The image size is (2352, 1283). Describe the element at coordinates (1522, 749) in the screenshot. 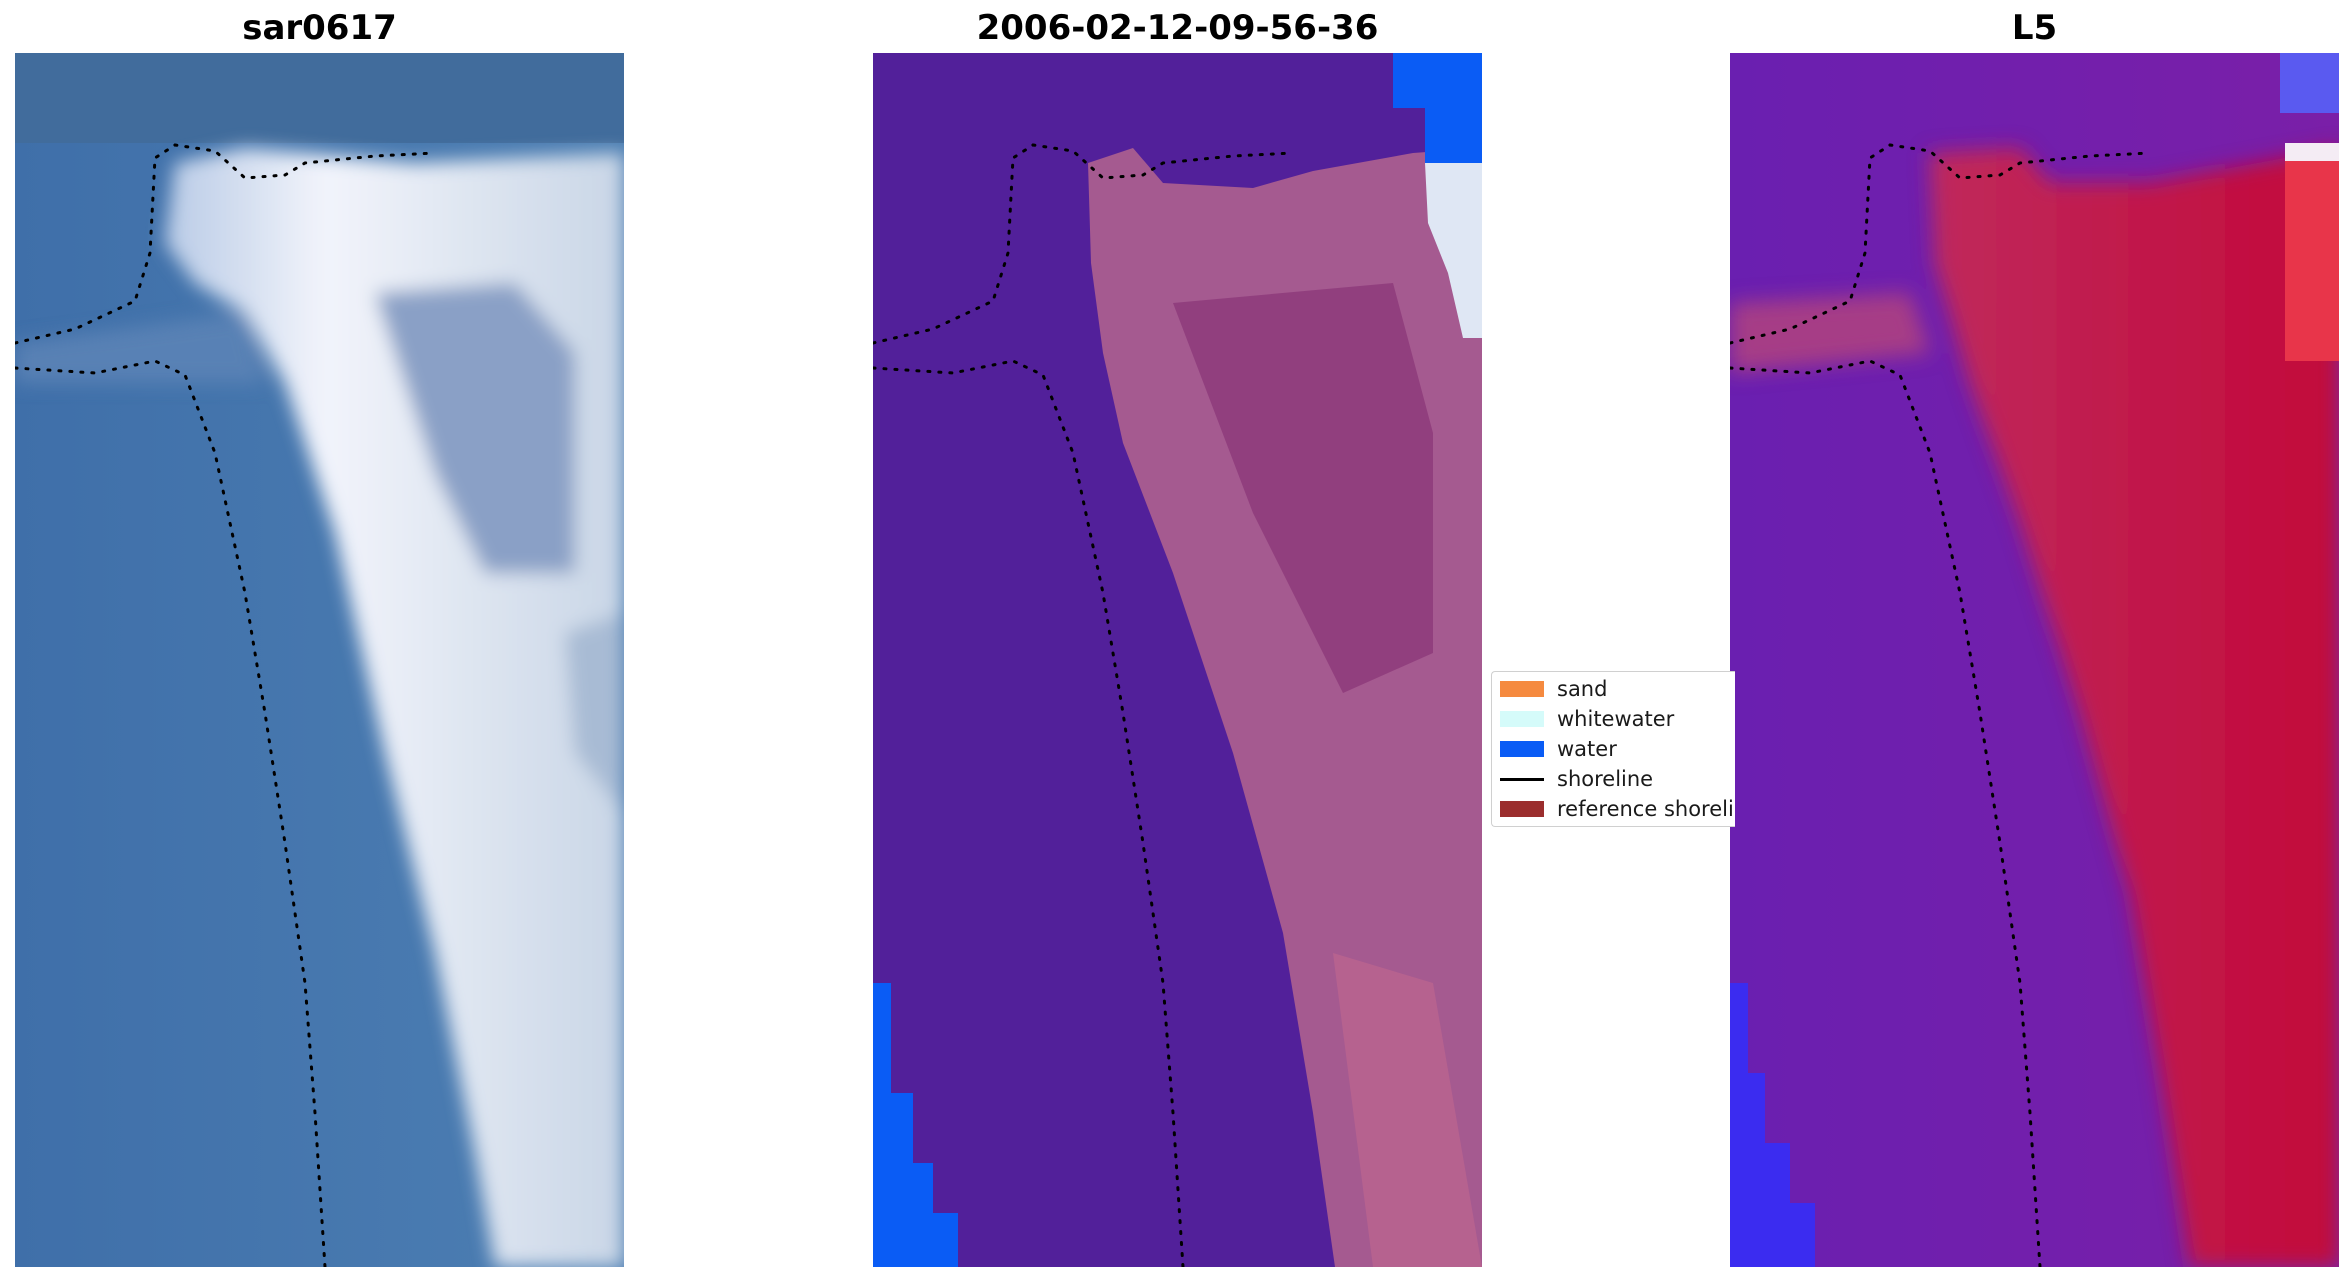

I see `water-swatch` at that location.